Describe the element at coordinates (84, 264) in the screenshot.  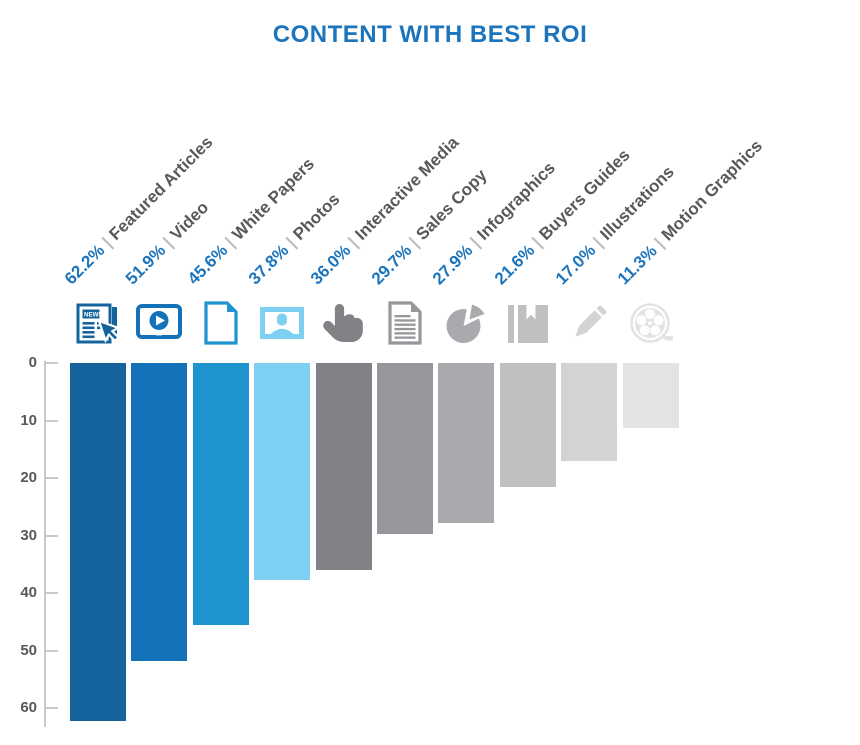
I see `value-percent: 62.2%` at that location.